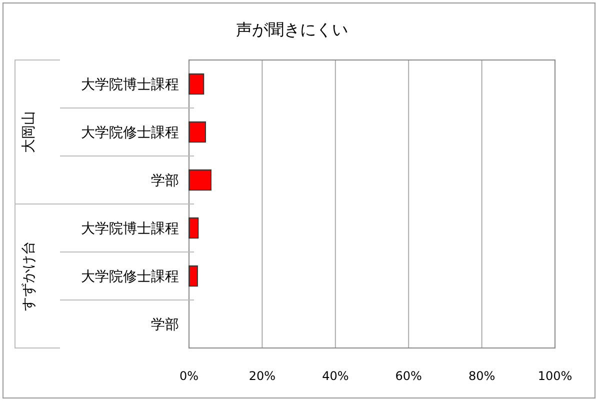 The height and width of the screenshot is (403, 600). What do you see at coordinates (189, 376) in the screenshot?
I see `x-tick-label: 0%` at bounding box center [189, 376].